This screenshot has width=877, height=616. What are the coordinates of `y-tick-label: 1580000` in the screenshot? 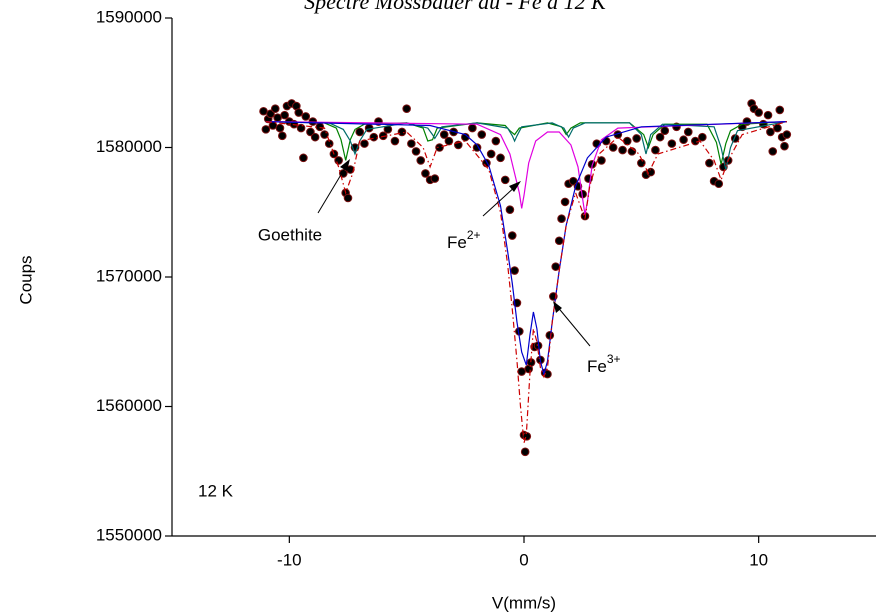 It's located at (129, 146).